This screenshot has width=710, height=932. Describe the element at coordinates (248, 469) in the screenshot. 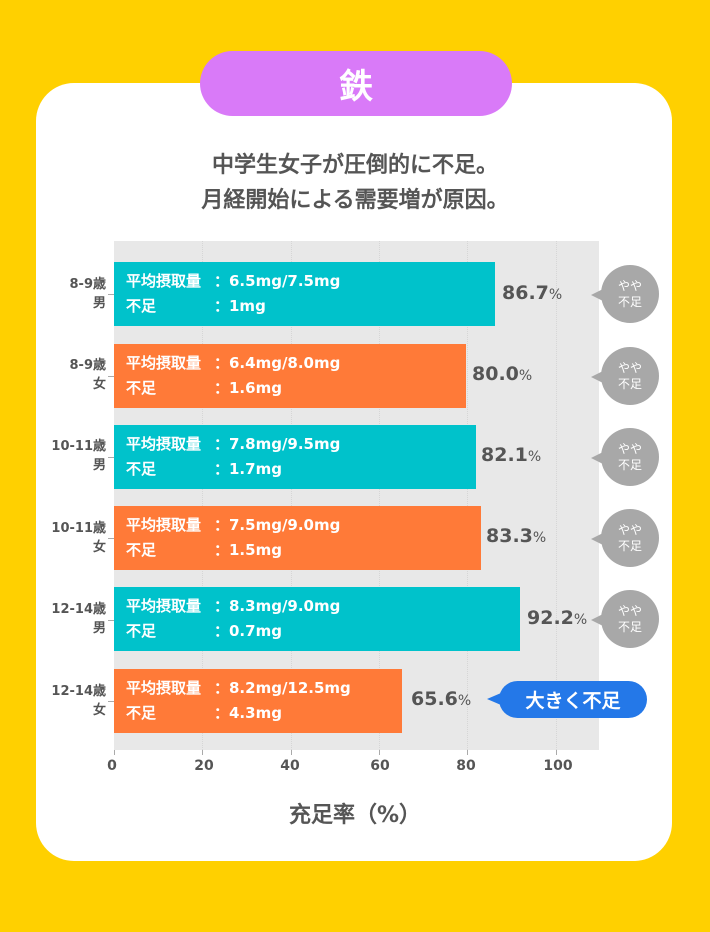

I see `shortage-value: ：1.7mg` at that location.